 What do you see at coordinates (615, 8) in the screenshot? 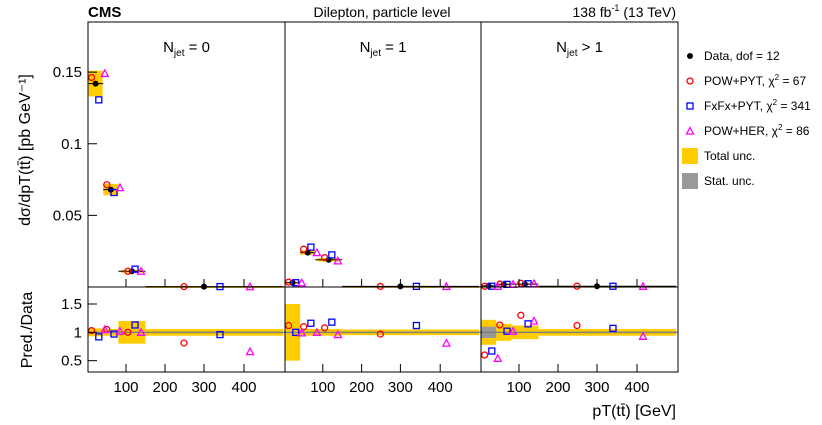
I see `lumi-sup: -1` at bounding box center [615, 8].